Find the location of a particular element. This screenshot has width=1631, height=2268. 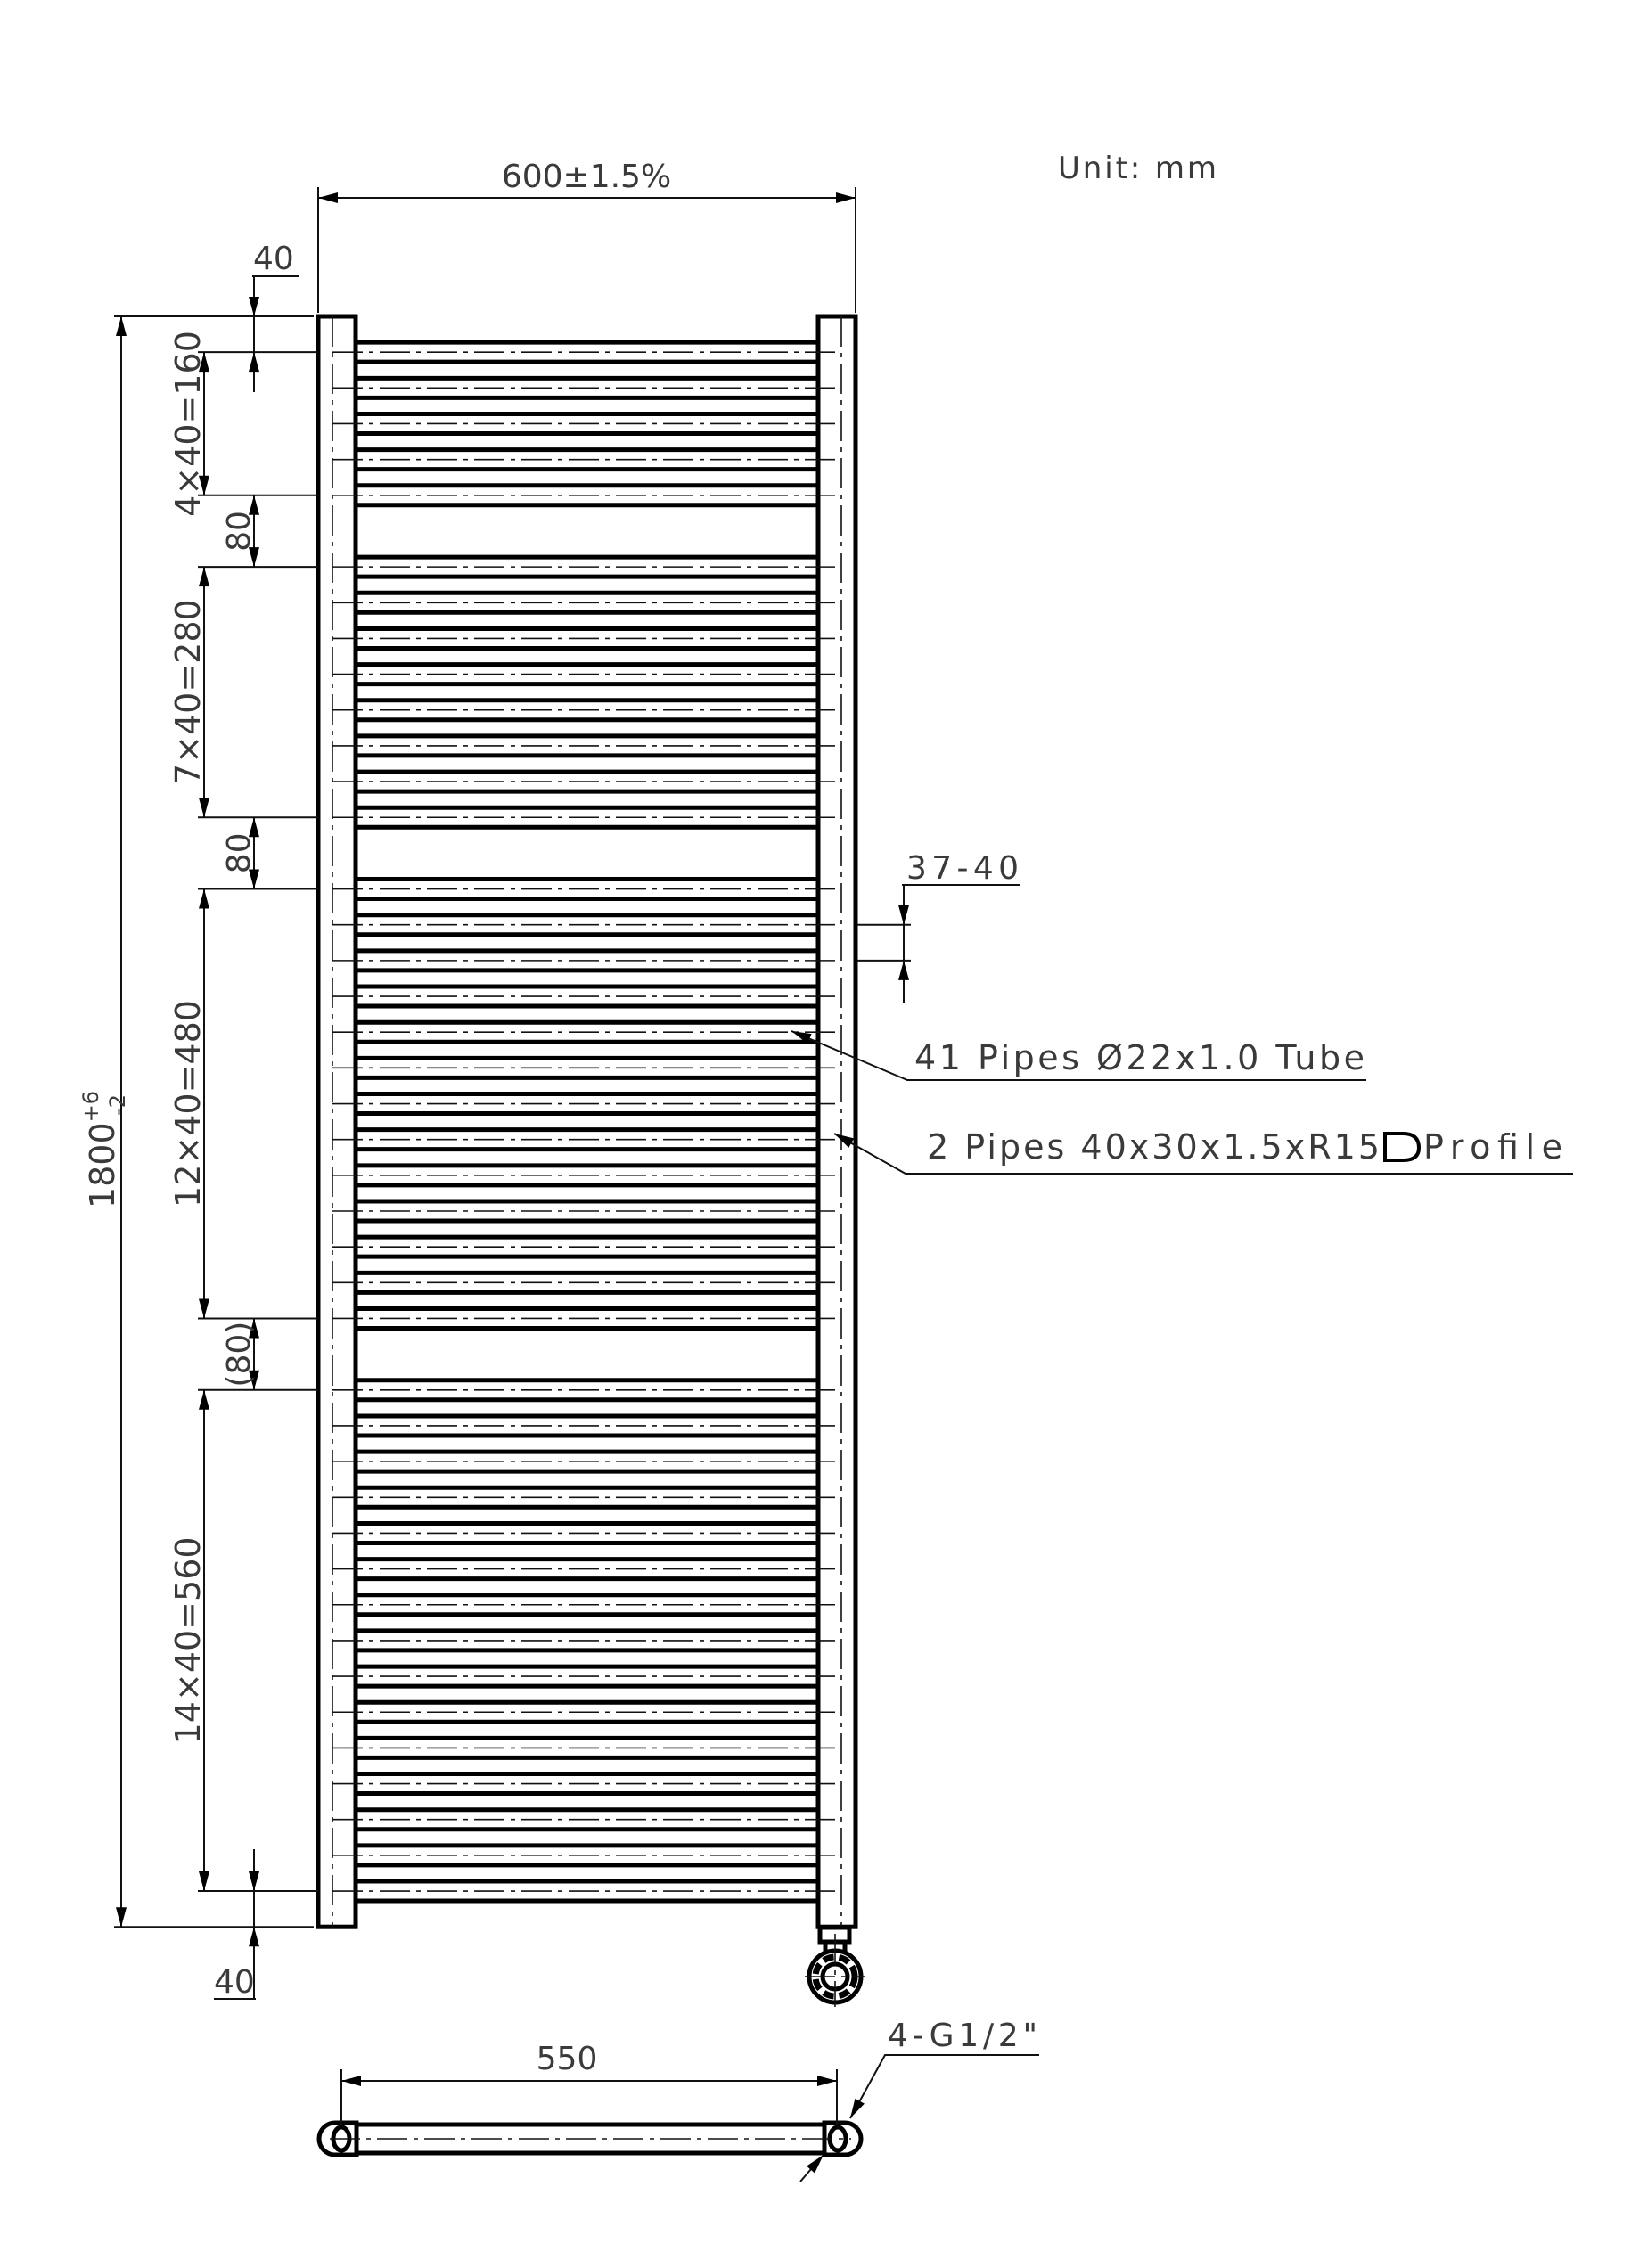

connection-leader is located at coordinates (944, 2086).